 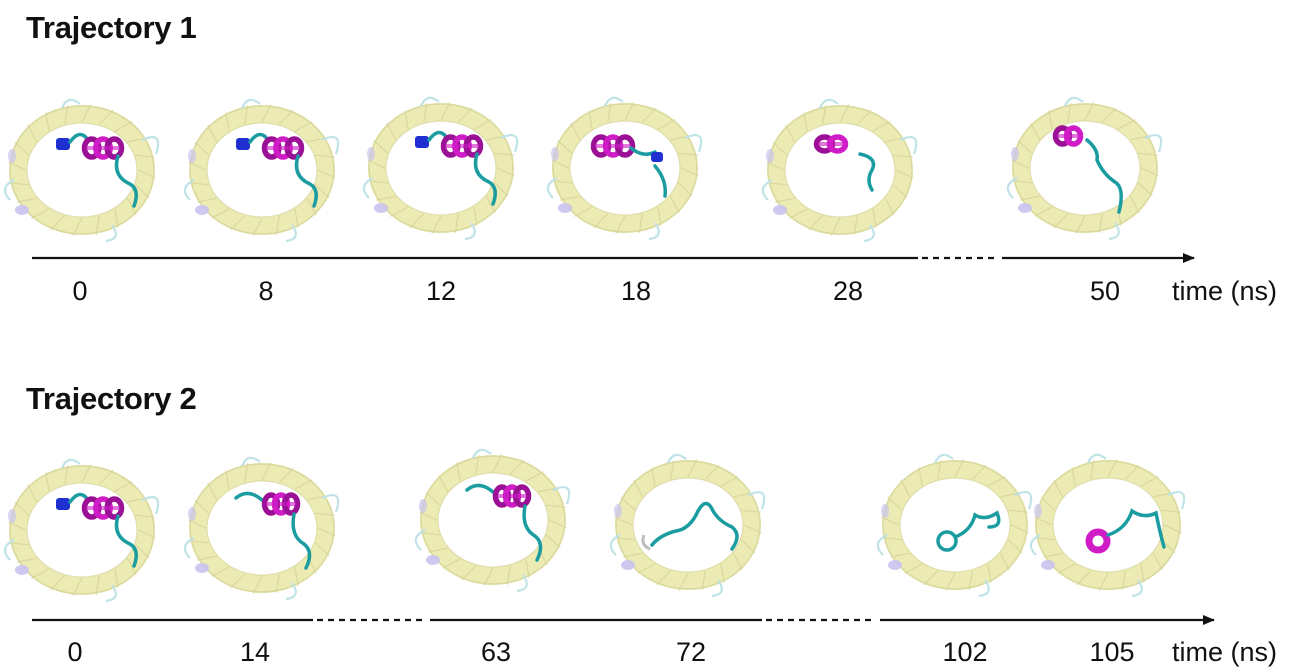 What do you see at coordinates (111, 398) in the screenshot?
I see `trajectory-2-title: Trajectory 2` at bounding box center [111, 398].